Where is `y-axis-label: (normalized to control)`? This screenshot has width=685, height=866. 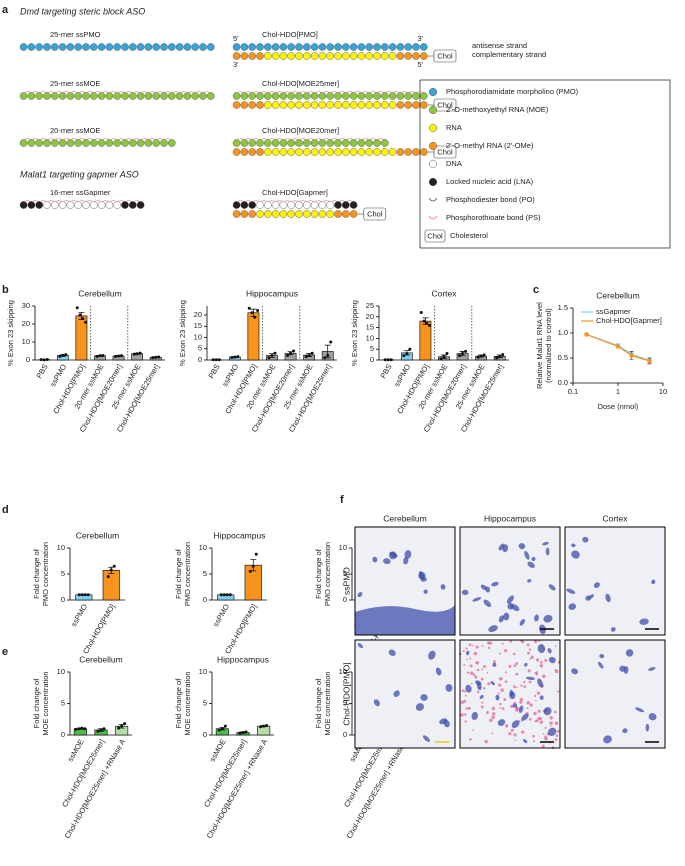
y-axis-label: (normalized to control) is located at coordinates (548, 345).